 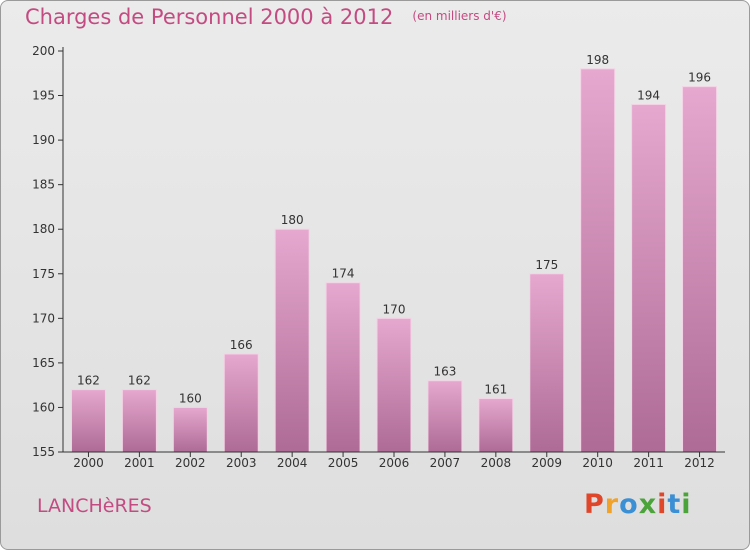 I want to click on value-label-2007: 163, so click(x=444, y=372).